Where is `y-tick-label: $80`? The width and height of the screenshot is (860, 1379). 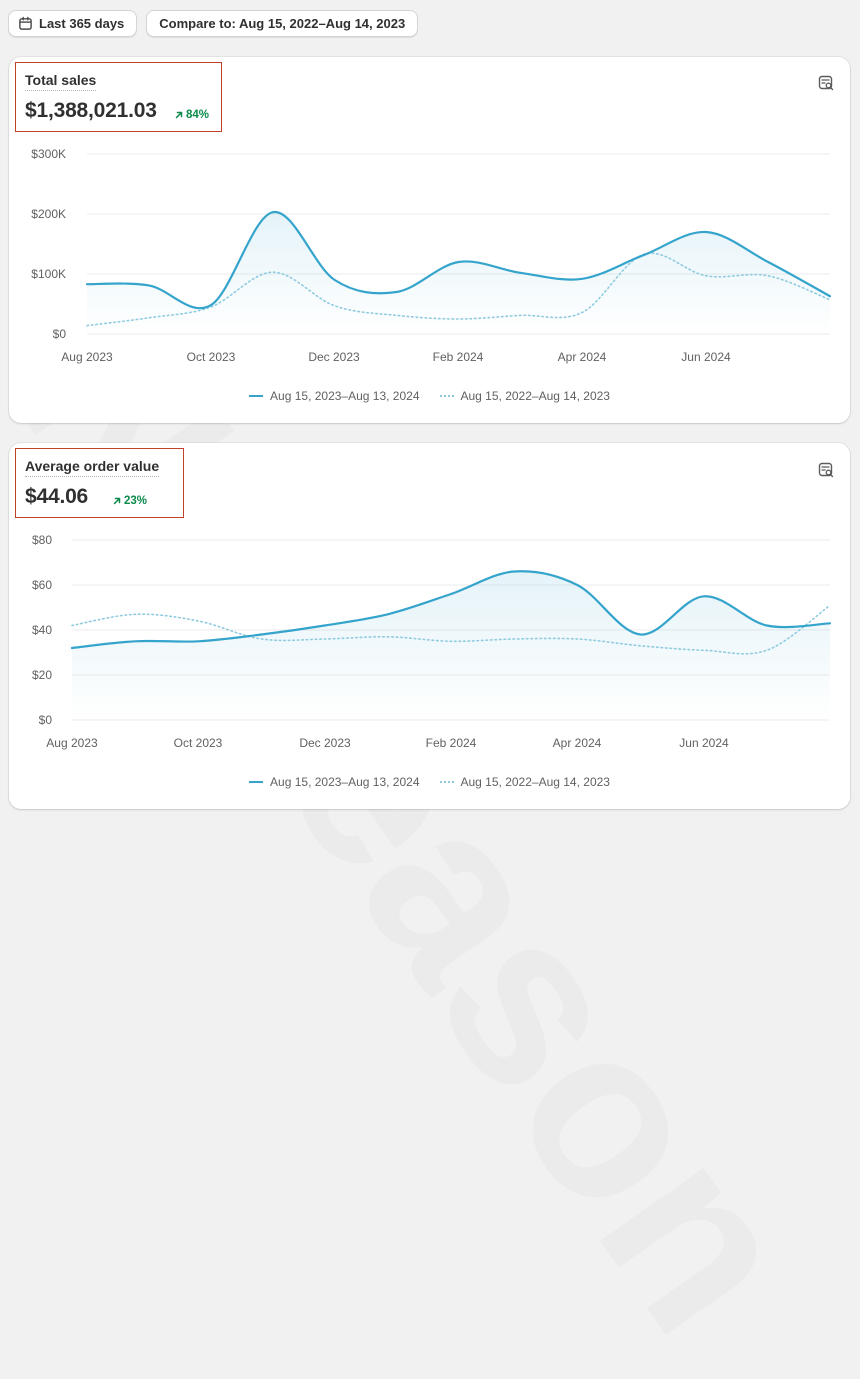
y-tick-label: $80 is located at coordinates (42, 540).